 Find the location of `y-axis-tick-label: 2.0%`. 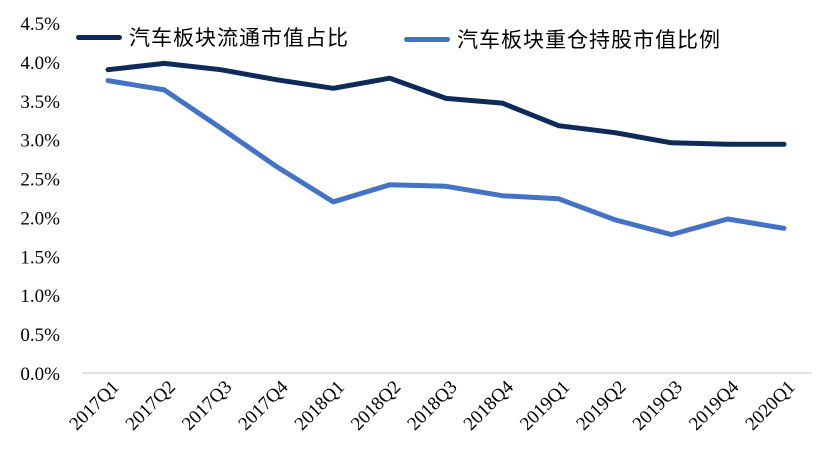

y-axis-tick-label: 2.0% is located at coordinates (40, 218).